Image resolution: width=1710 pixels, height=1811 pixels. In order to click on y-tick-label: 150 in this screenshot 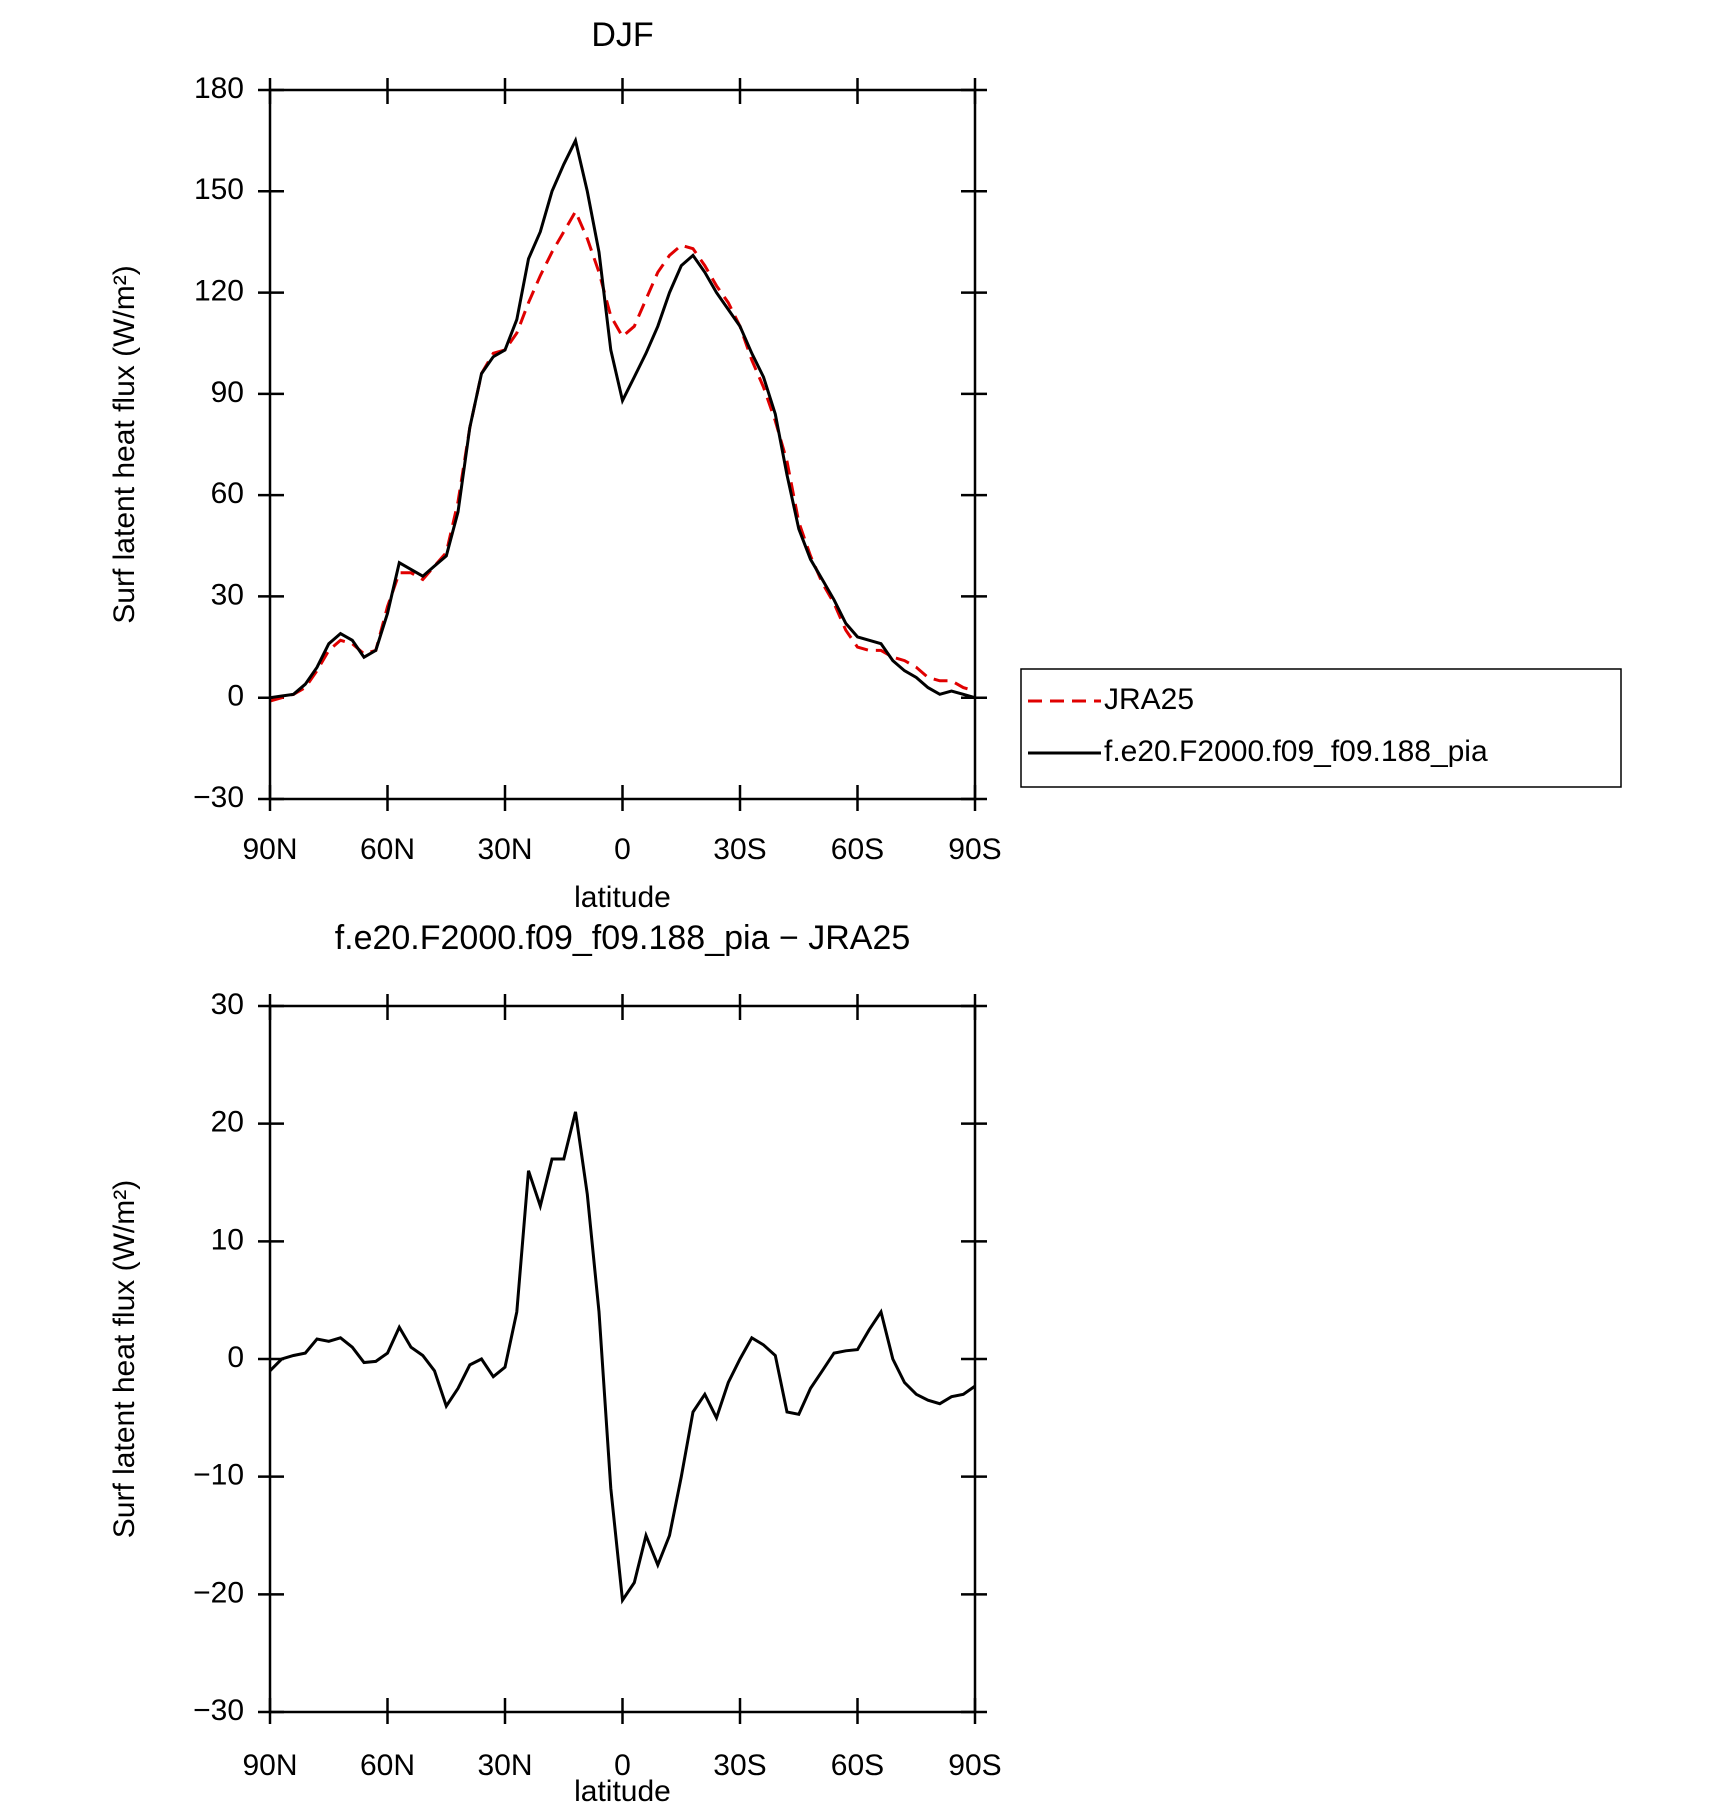, I will do `click(219, 189)`.